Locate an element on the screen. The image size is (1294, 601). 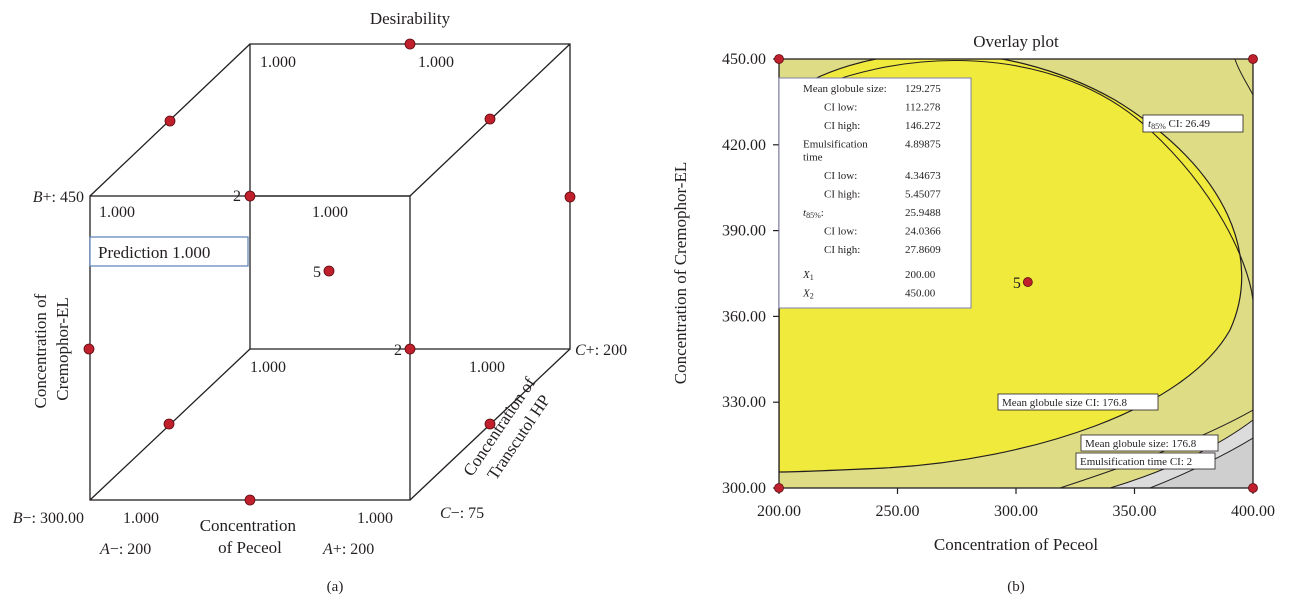
y-tick-label: 450.00 is located at coordinates (744, 59).